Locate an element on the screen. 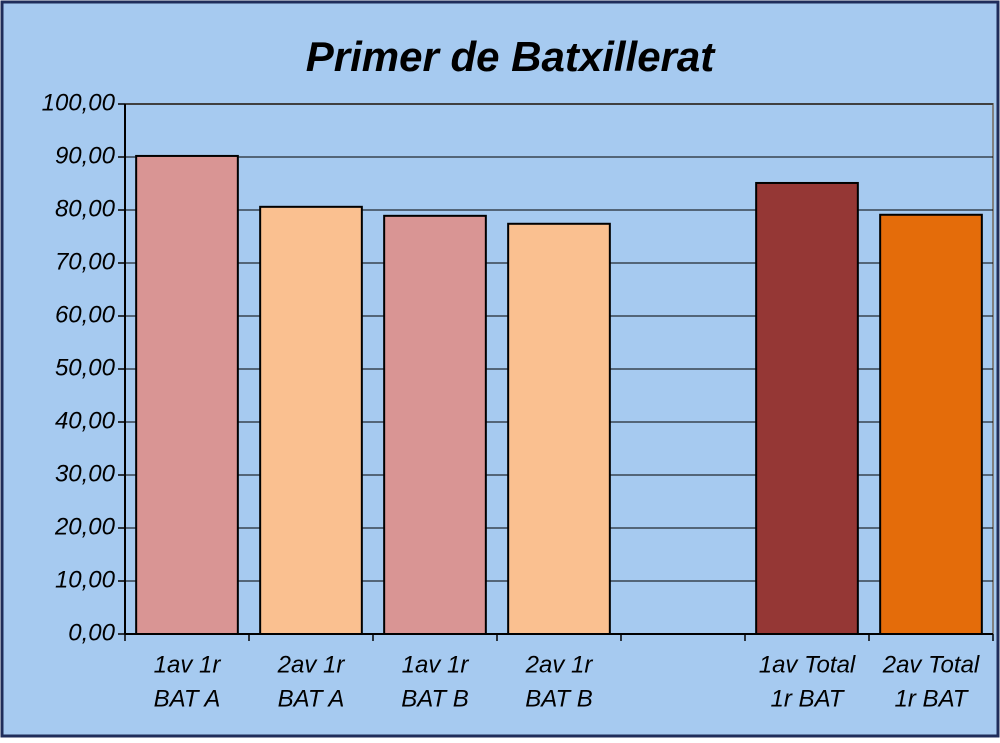  x-tick-label: 1av Total is located at coordinates (807, 664).